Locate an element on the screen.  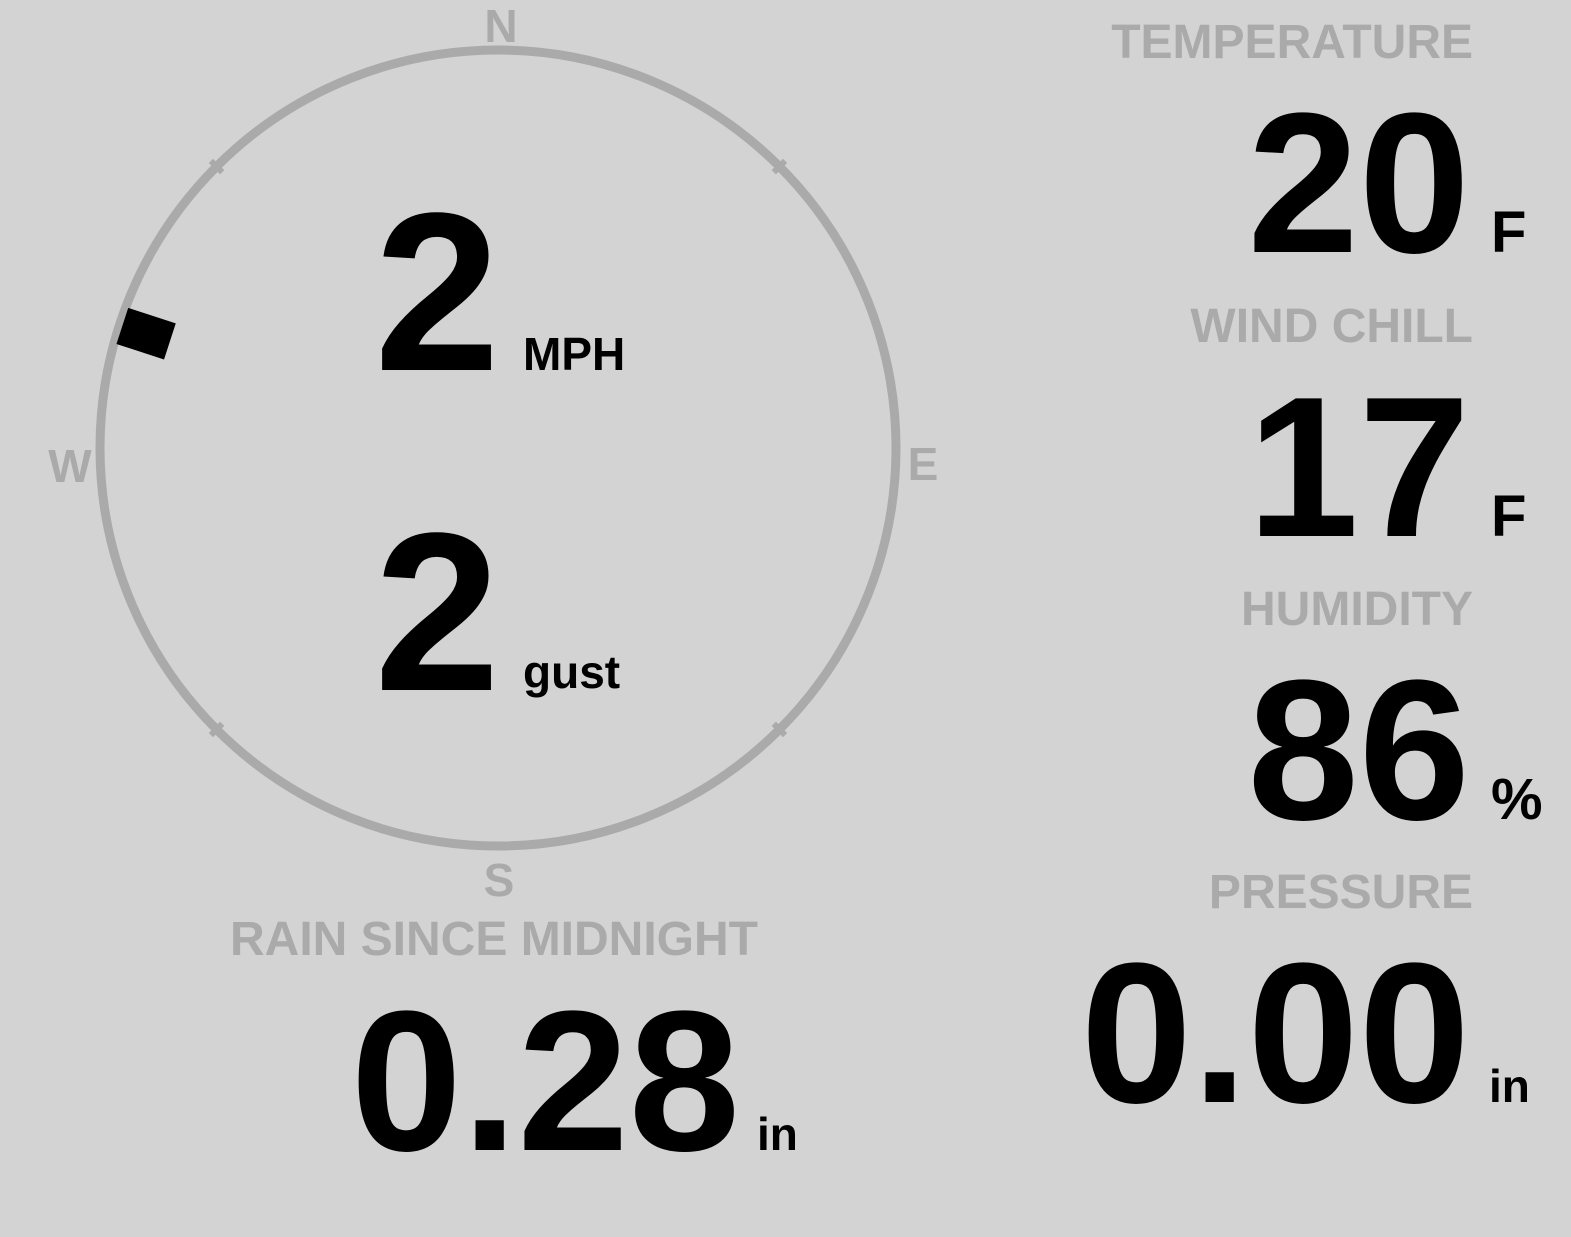
humidity-unit: % is located at coordinates (1517, 799).